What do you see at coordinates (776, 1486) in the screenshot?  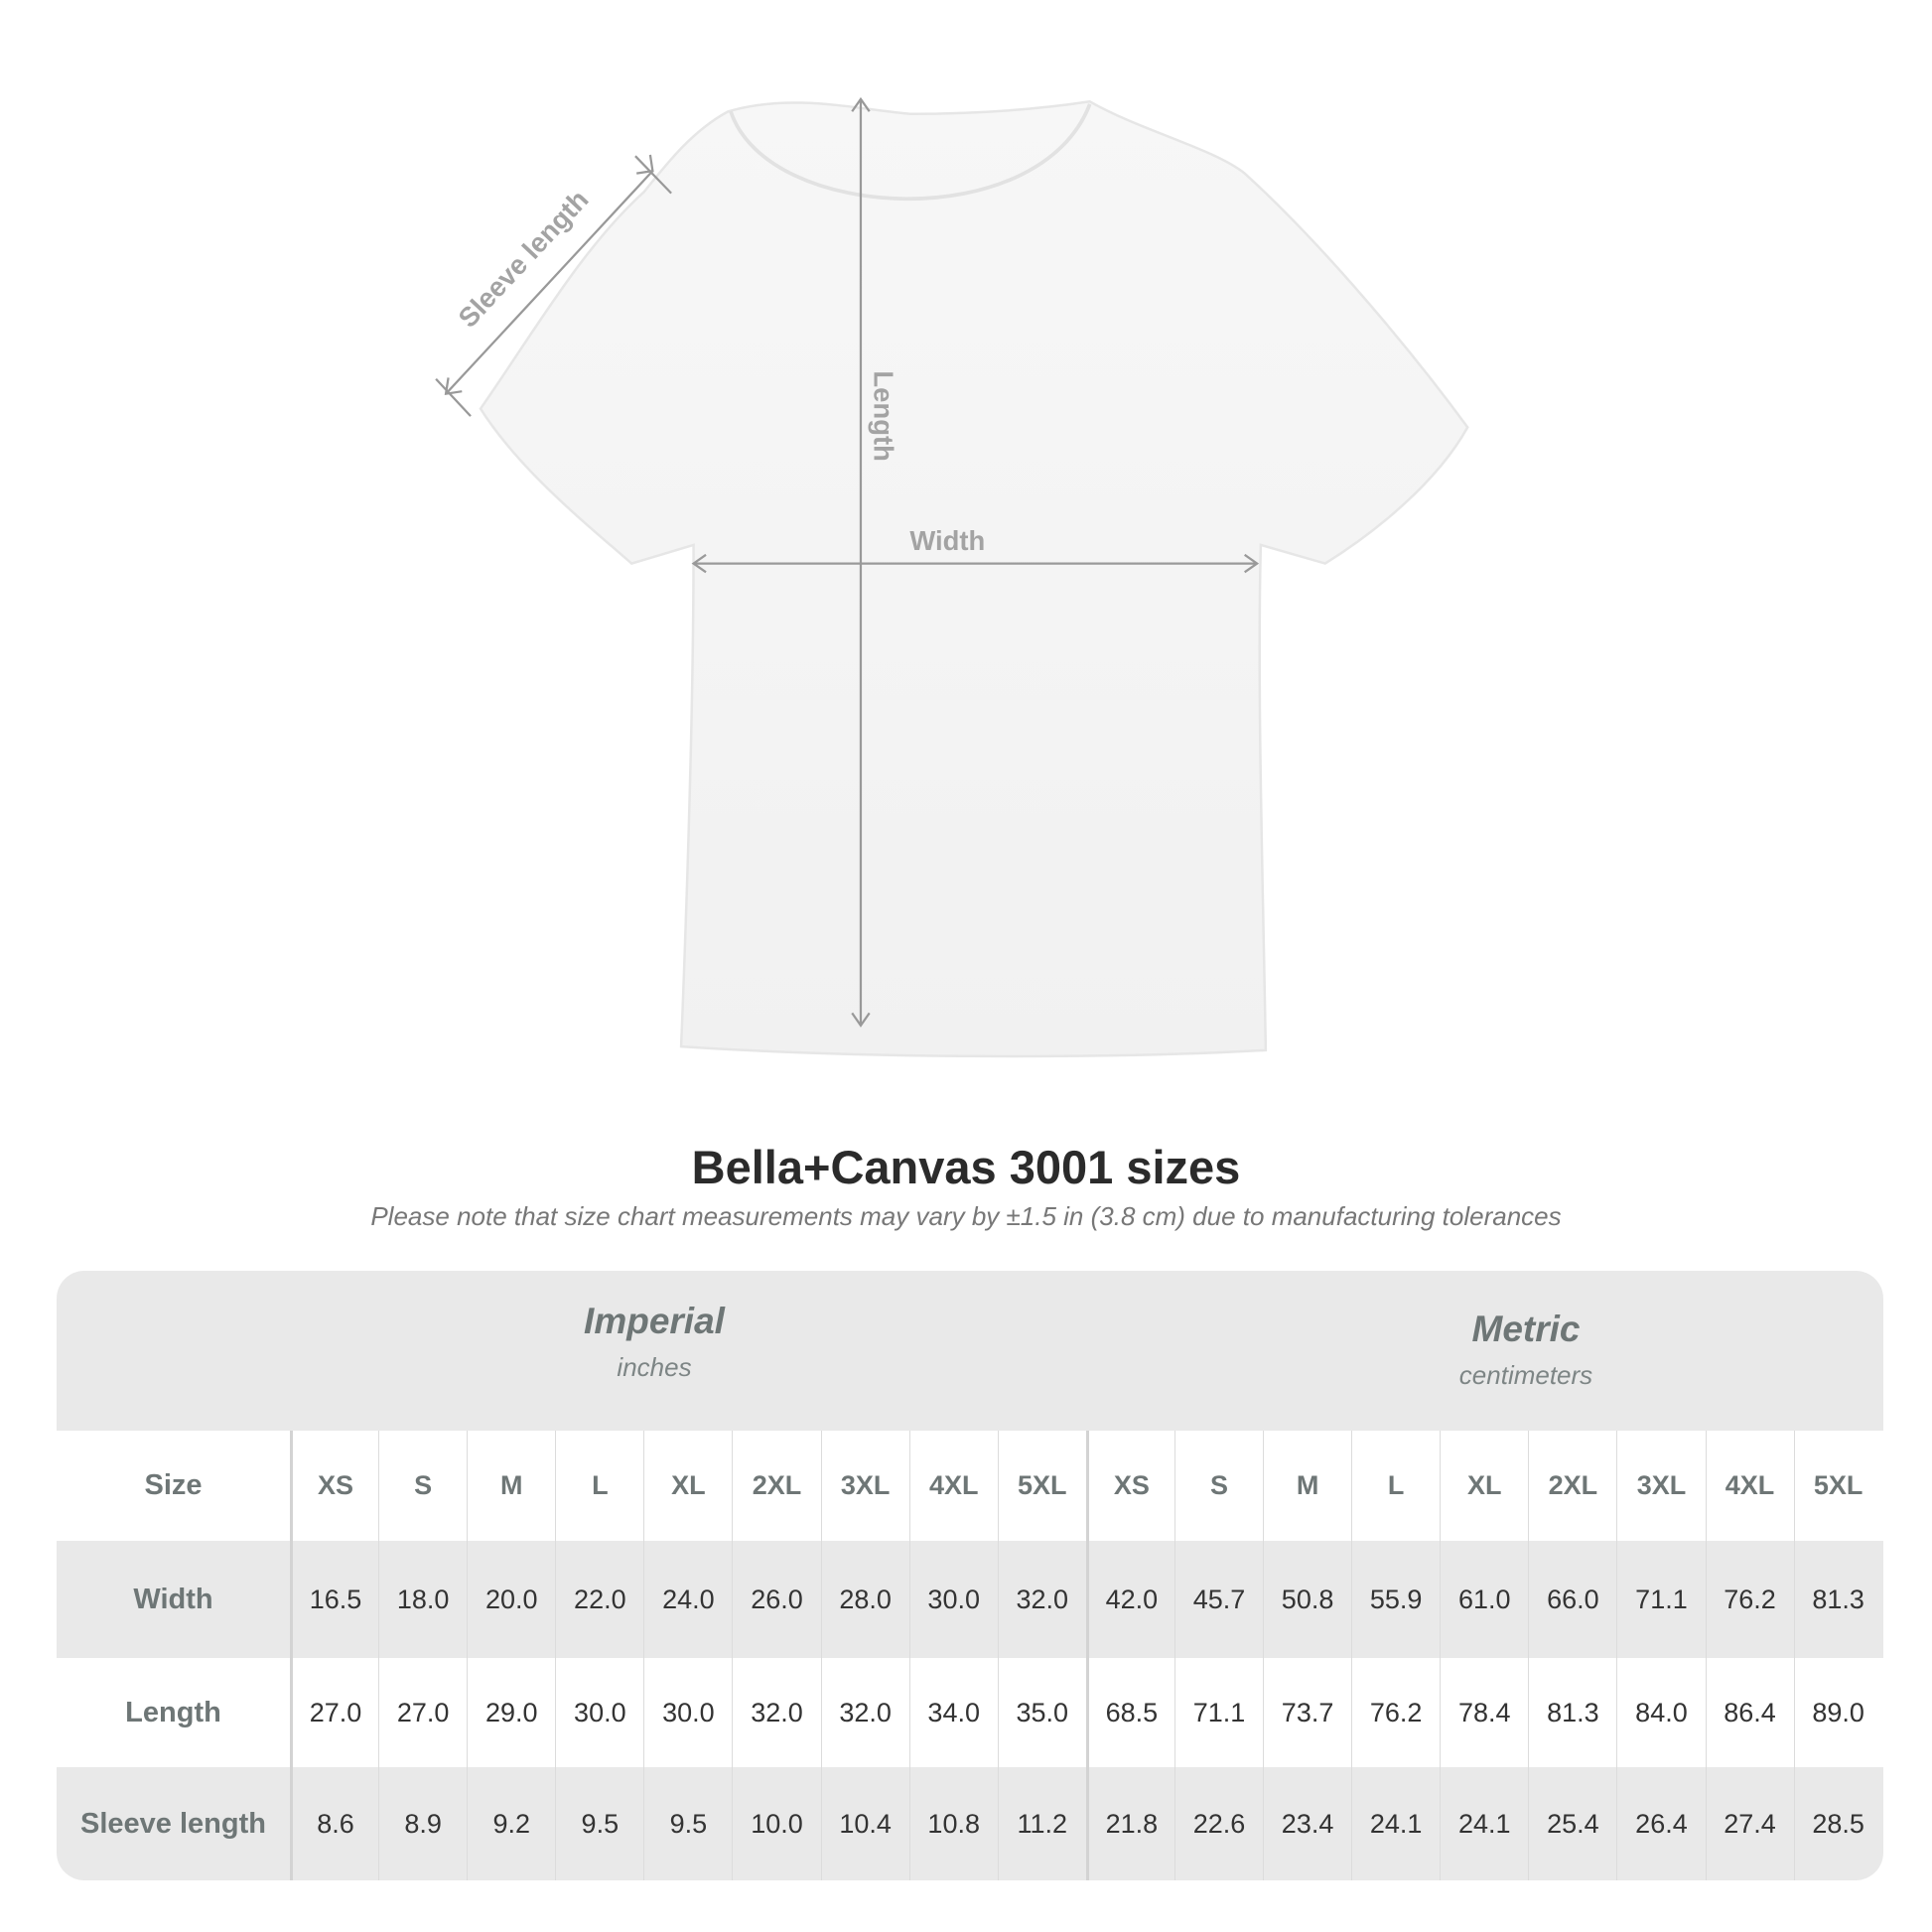 I see `imperial-size-header: 2XL` at bounding box center [776, 1486].